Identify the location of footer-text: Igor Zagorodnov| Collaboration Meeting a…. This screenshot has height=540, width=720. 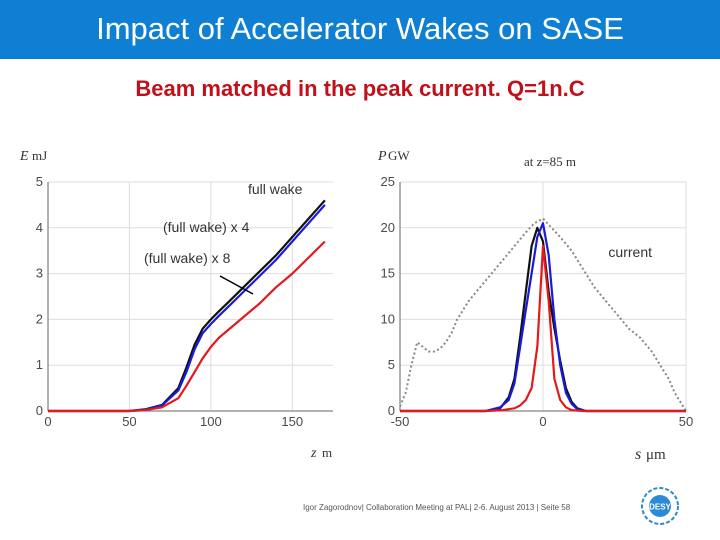
(437, 507).